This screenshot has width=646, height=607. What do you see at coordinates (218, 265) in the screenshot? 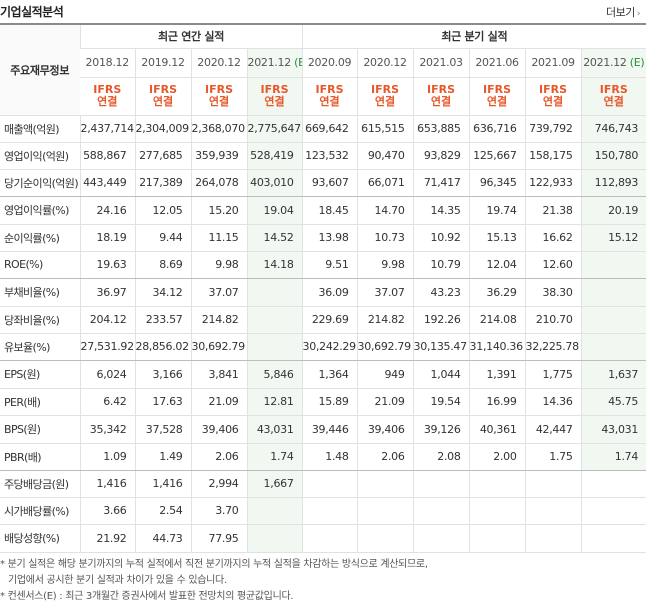
I see `table-cell: 9.98` at bounding box center [218, 265].